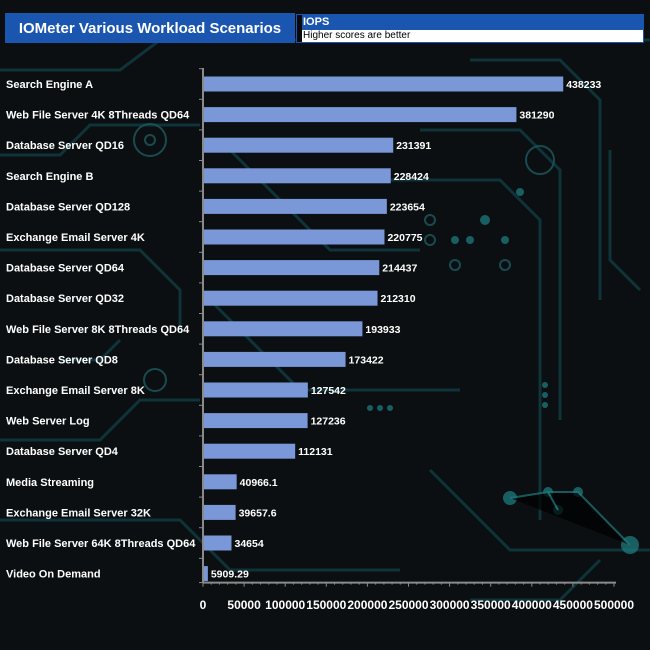  Describe the element at coordinates (315, 452) in the screenshot. I see `value-label: 112131` at that location.